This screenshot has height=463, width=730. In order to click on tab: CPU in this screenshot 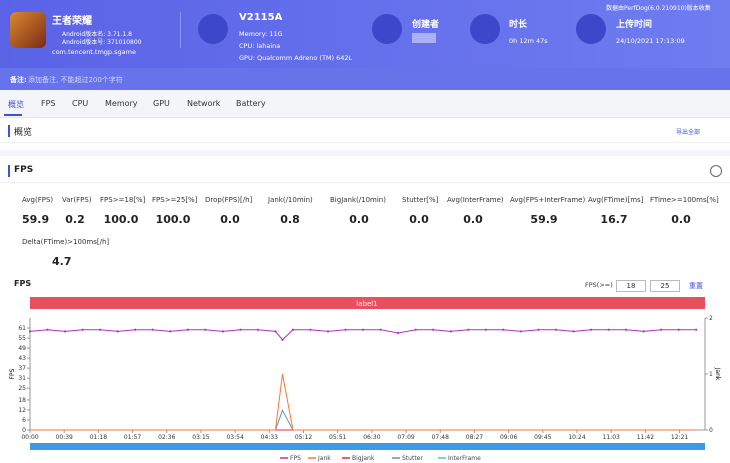, I will do `click(80, 103)`.